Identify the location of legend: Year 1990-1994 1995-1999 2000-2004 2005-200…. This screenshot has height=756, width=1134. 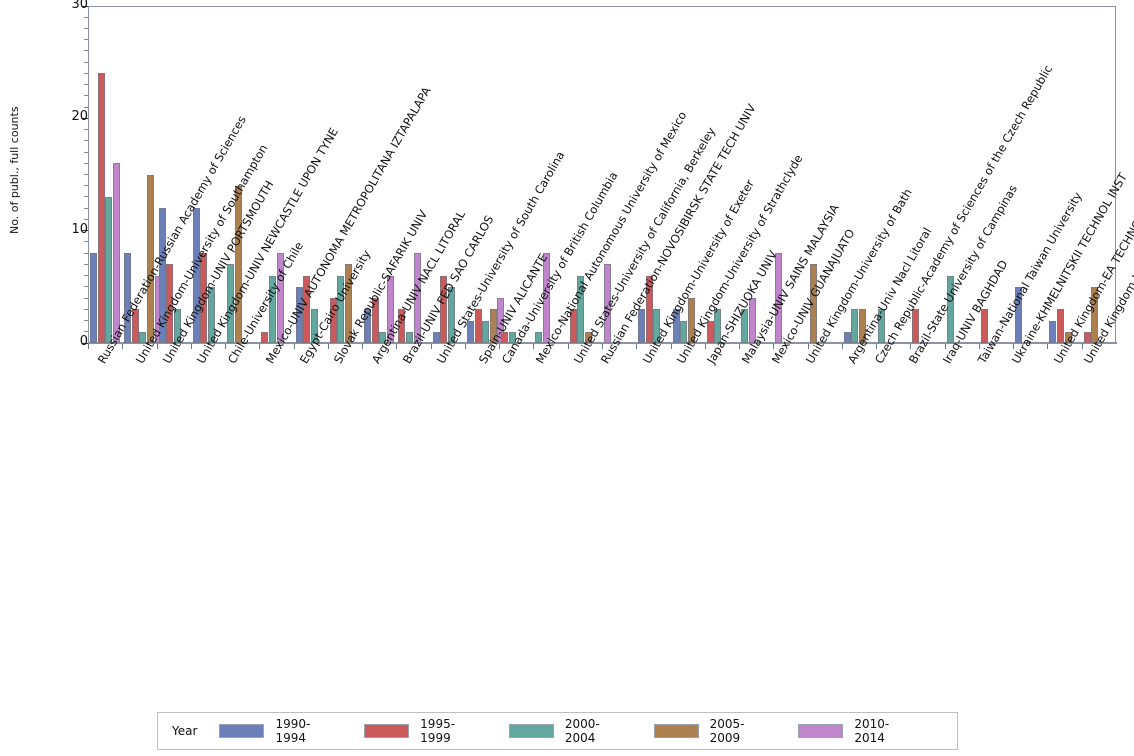
(557, 731).